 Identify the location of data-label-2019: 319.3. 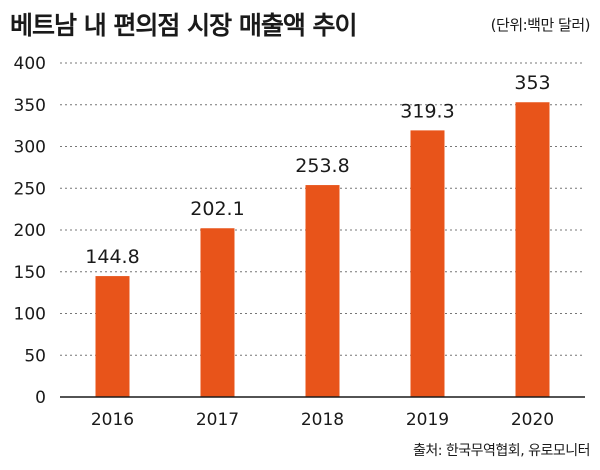
(427, 111).